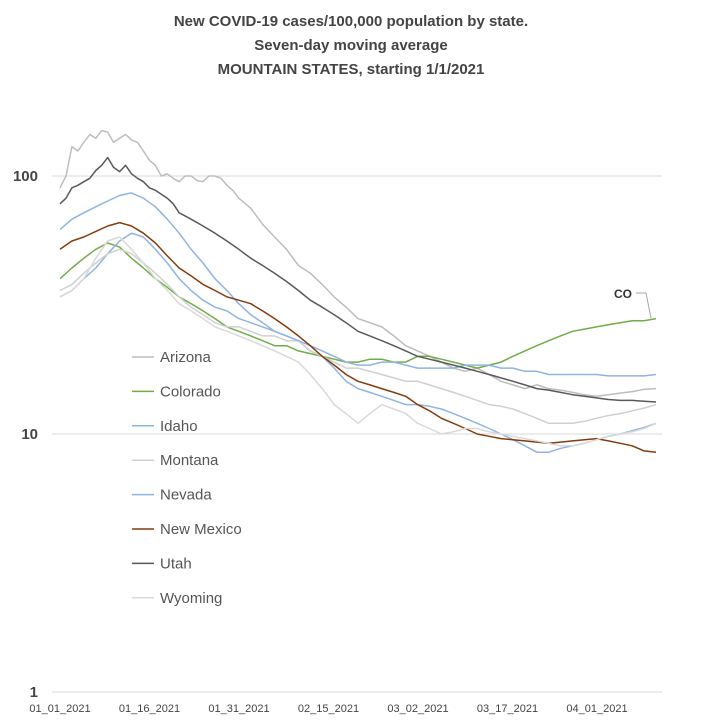 This screenshot has height=724, width=703. What do you see at coordinates (507, 709) in the screenshot?
I see `x-tick-label: 03_17_2021` at bounding box center [507, 709].